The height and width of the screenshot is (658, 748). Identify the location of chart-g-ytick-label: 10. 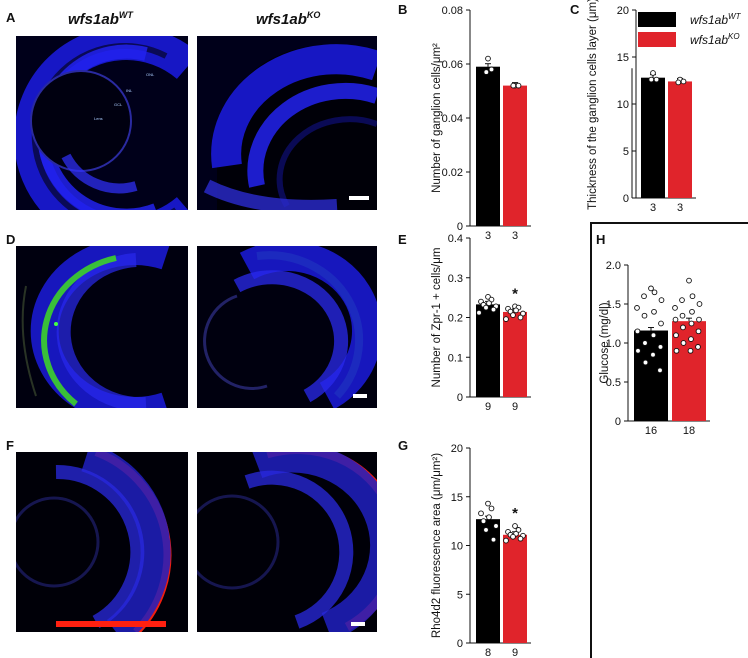
(457, 547).